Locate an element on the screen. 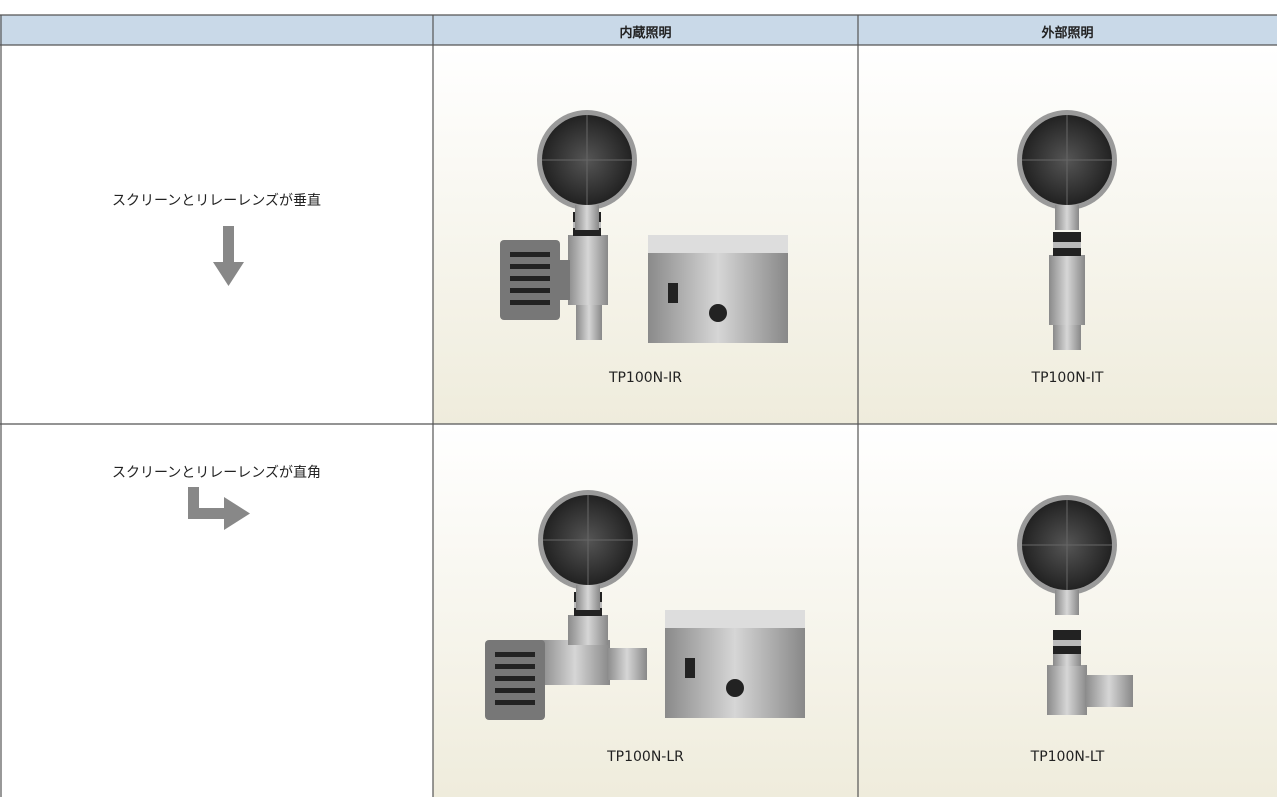 This screenshot has width=1277, height=797. header-cell: 内蔵照明 is located at coordinates (645, 33).